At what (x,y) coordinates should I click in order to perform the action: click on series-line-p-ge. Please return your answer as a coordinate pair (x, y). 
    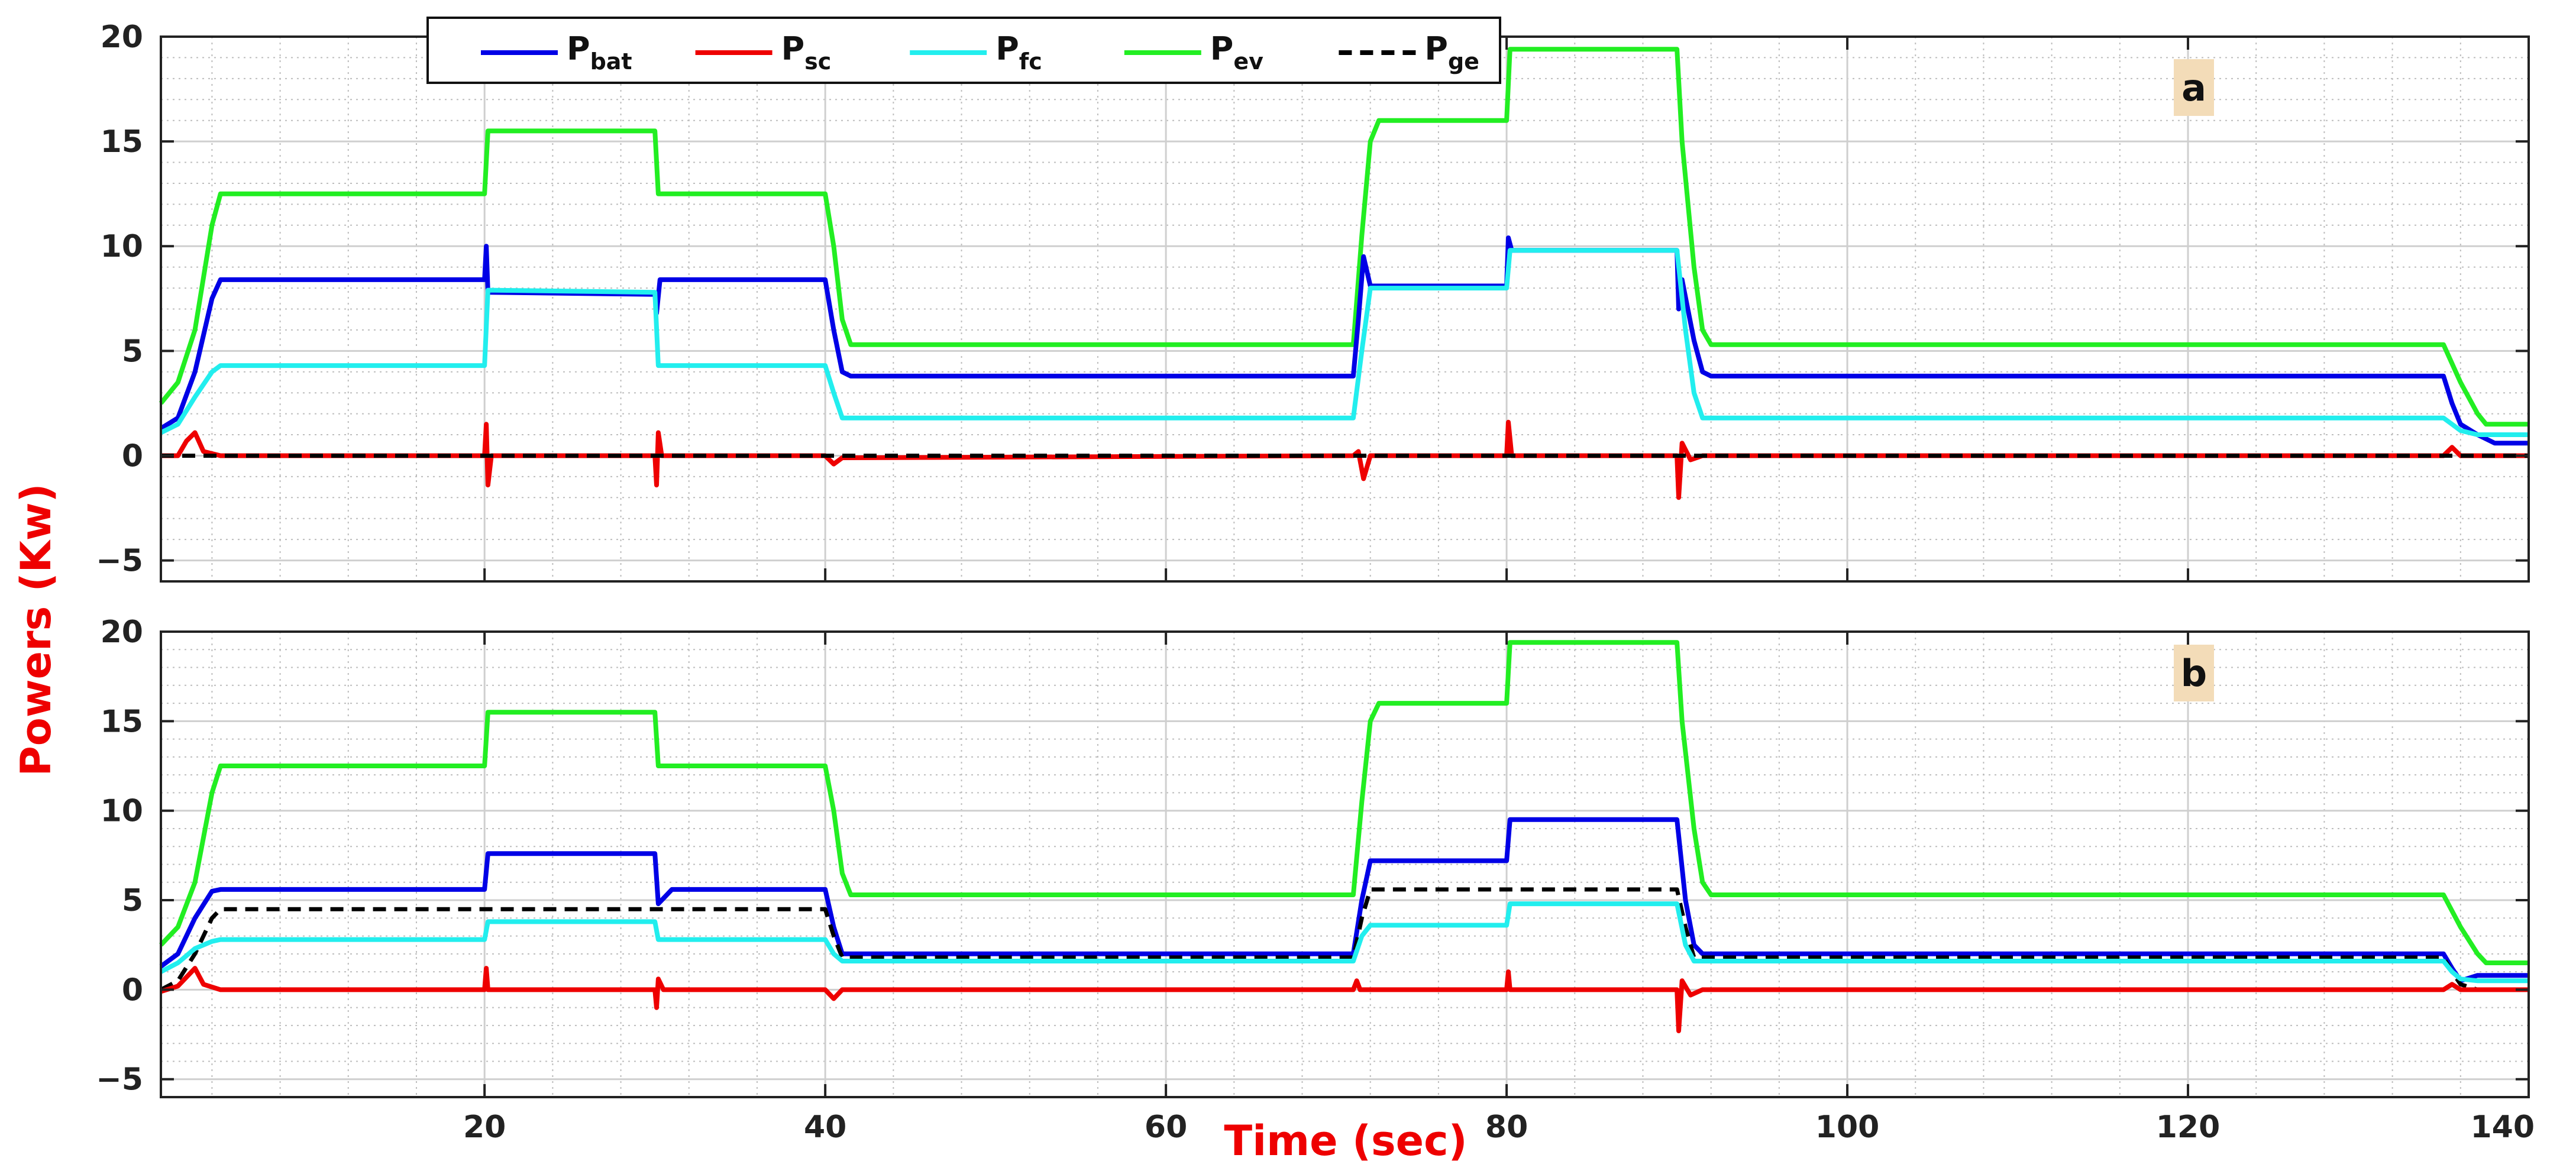
    Looking at the image, I should click on (1344, 939).